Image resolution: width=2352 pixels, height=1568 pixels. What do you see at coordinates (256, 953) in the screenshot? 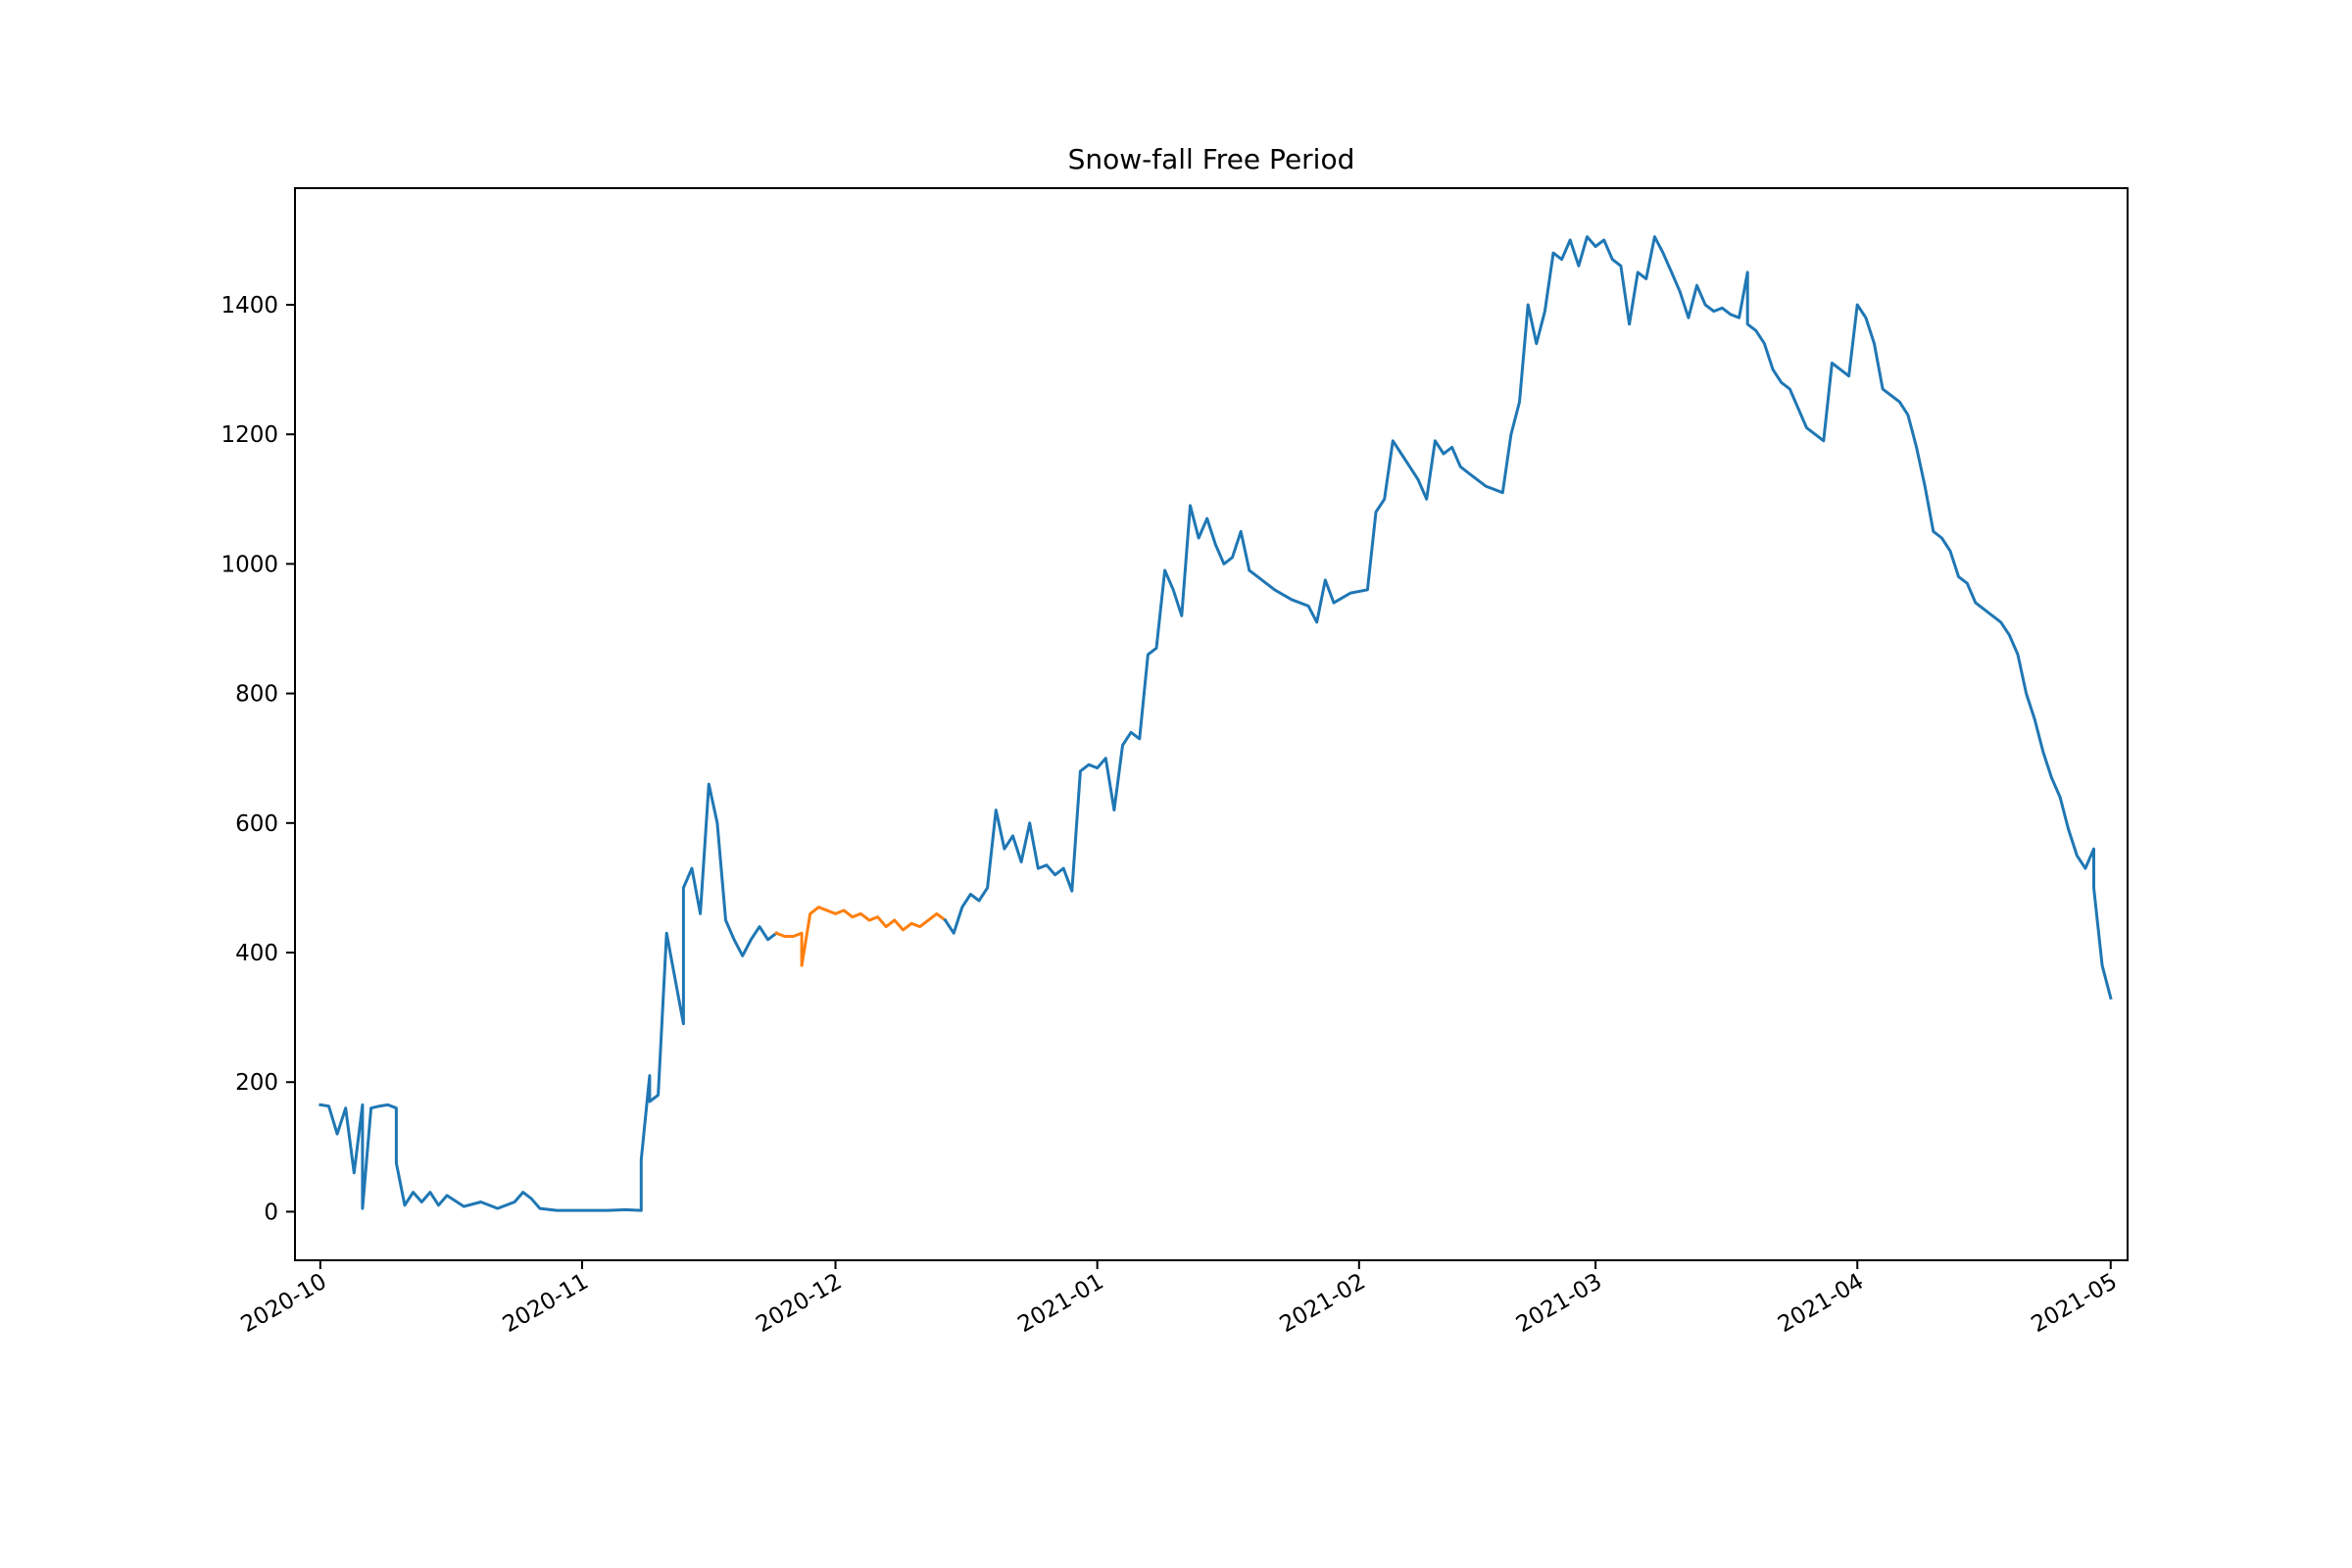
I see `y-tick-label: 400` at bounding box center [256, 953].